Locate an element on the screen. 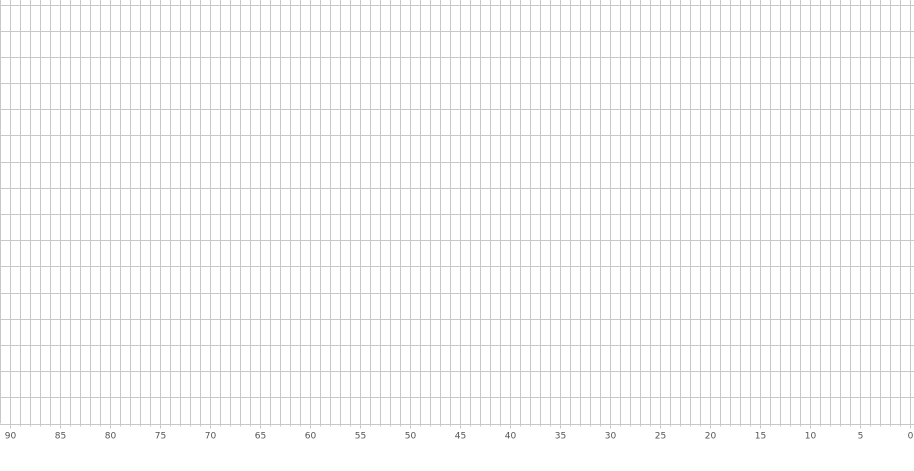 The image size is (914, 471). x-tick-label: 45 is located at coordinates (460, 437).